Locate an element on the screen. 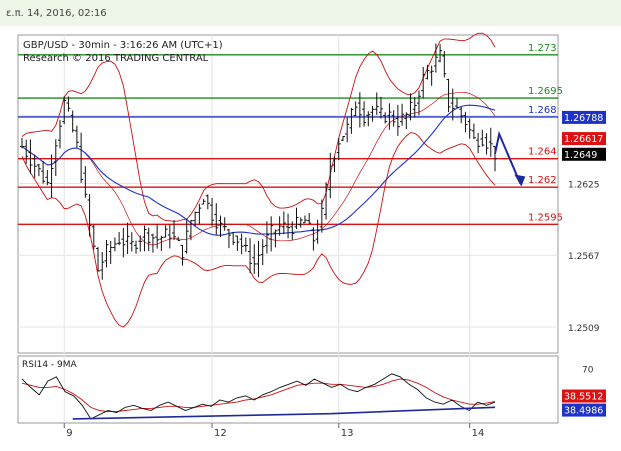 This screenshot has height=451, width=621. level-label: 1.2695 is located at coordinates (545, 91).